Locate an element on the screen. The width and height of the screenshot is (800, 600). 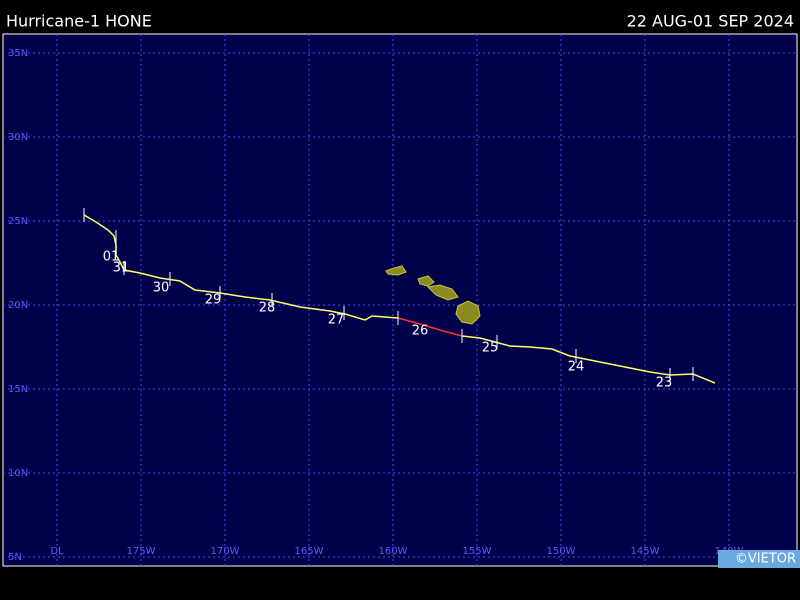
lat-label: 20N is located at coordinates (18, 305).